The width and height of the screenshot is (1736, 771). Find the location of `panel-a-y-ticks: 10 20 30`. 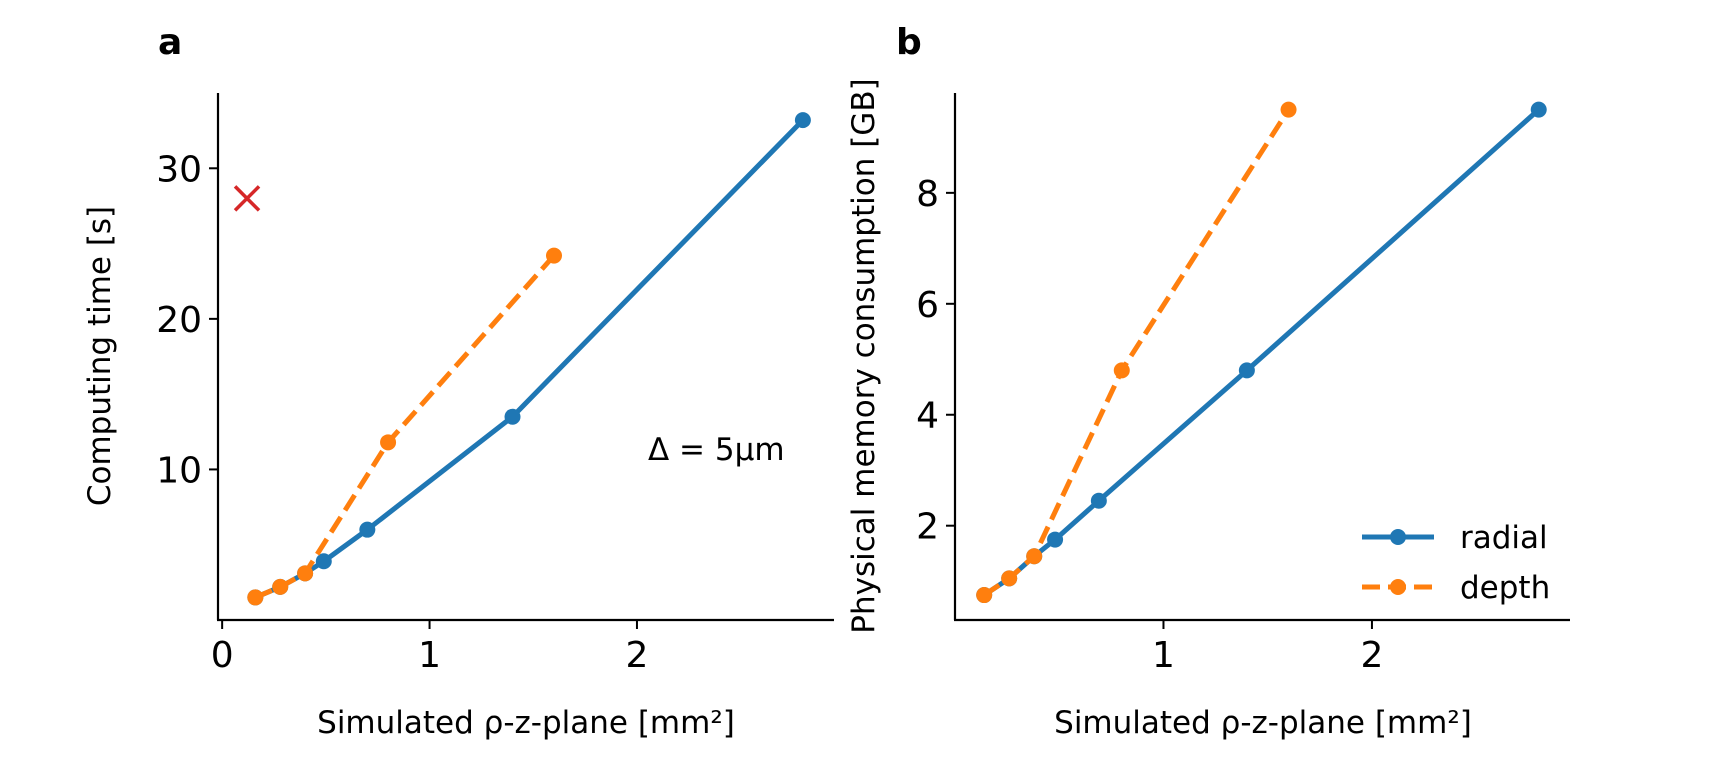

panel-a-y-ticks: 10 20 30 is located at coordinates (187, 320).